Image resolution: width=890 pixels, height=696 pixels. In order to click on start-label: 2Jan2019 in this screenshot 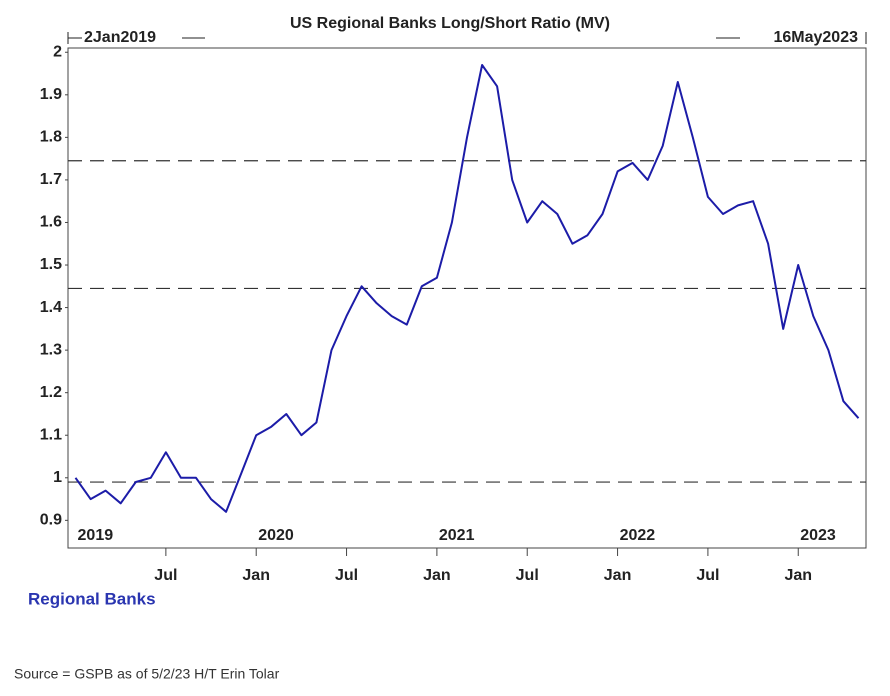, I will do `click(120, 37)`.